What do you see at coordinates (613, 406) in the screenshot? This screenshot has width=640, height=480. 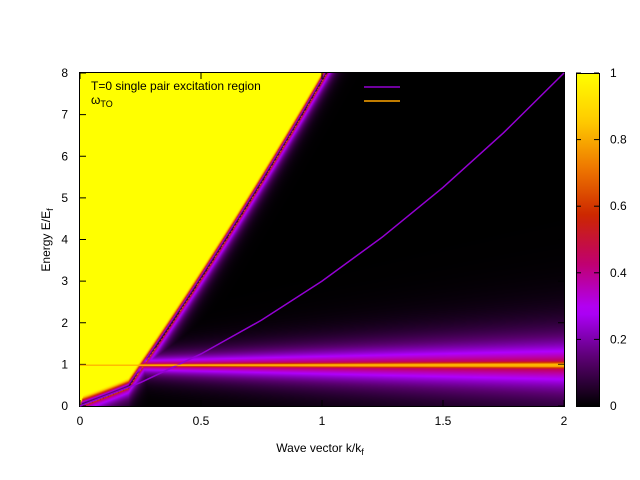 I see `colorbar-tick-label: 0` at bounding box center [613, 406].